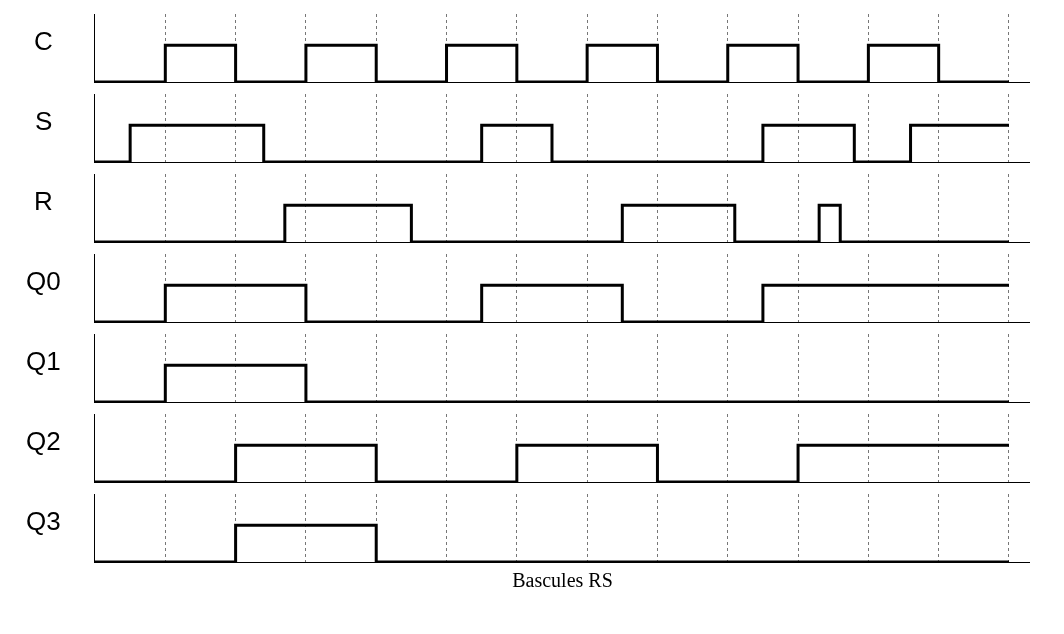  Describe the element at coordinates (43, 361) in the screenshot. I see `y-axis-title: Q1` at that location.